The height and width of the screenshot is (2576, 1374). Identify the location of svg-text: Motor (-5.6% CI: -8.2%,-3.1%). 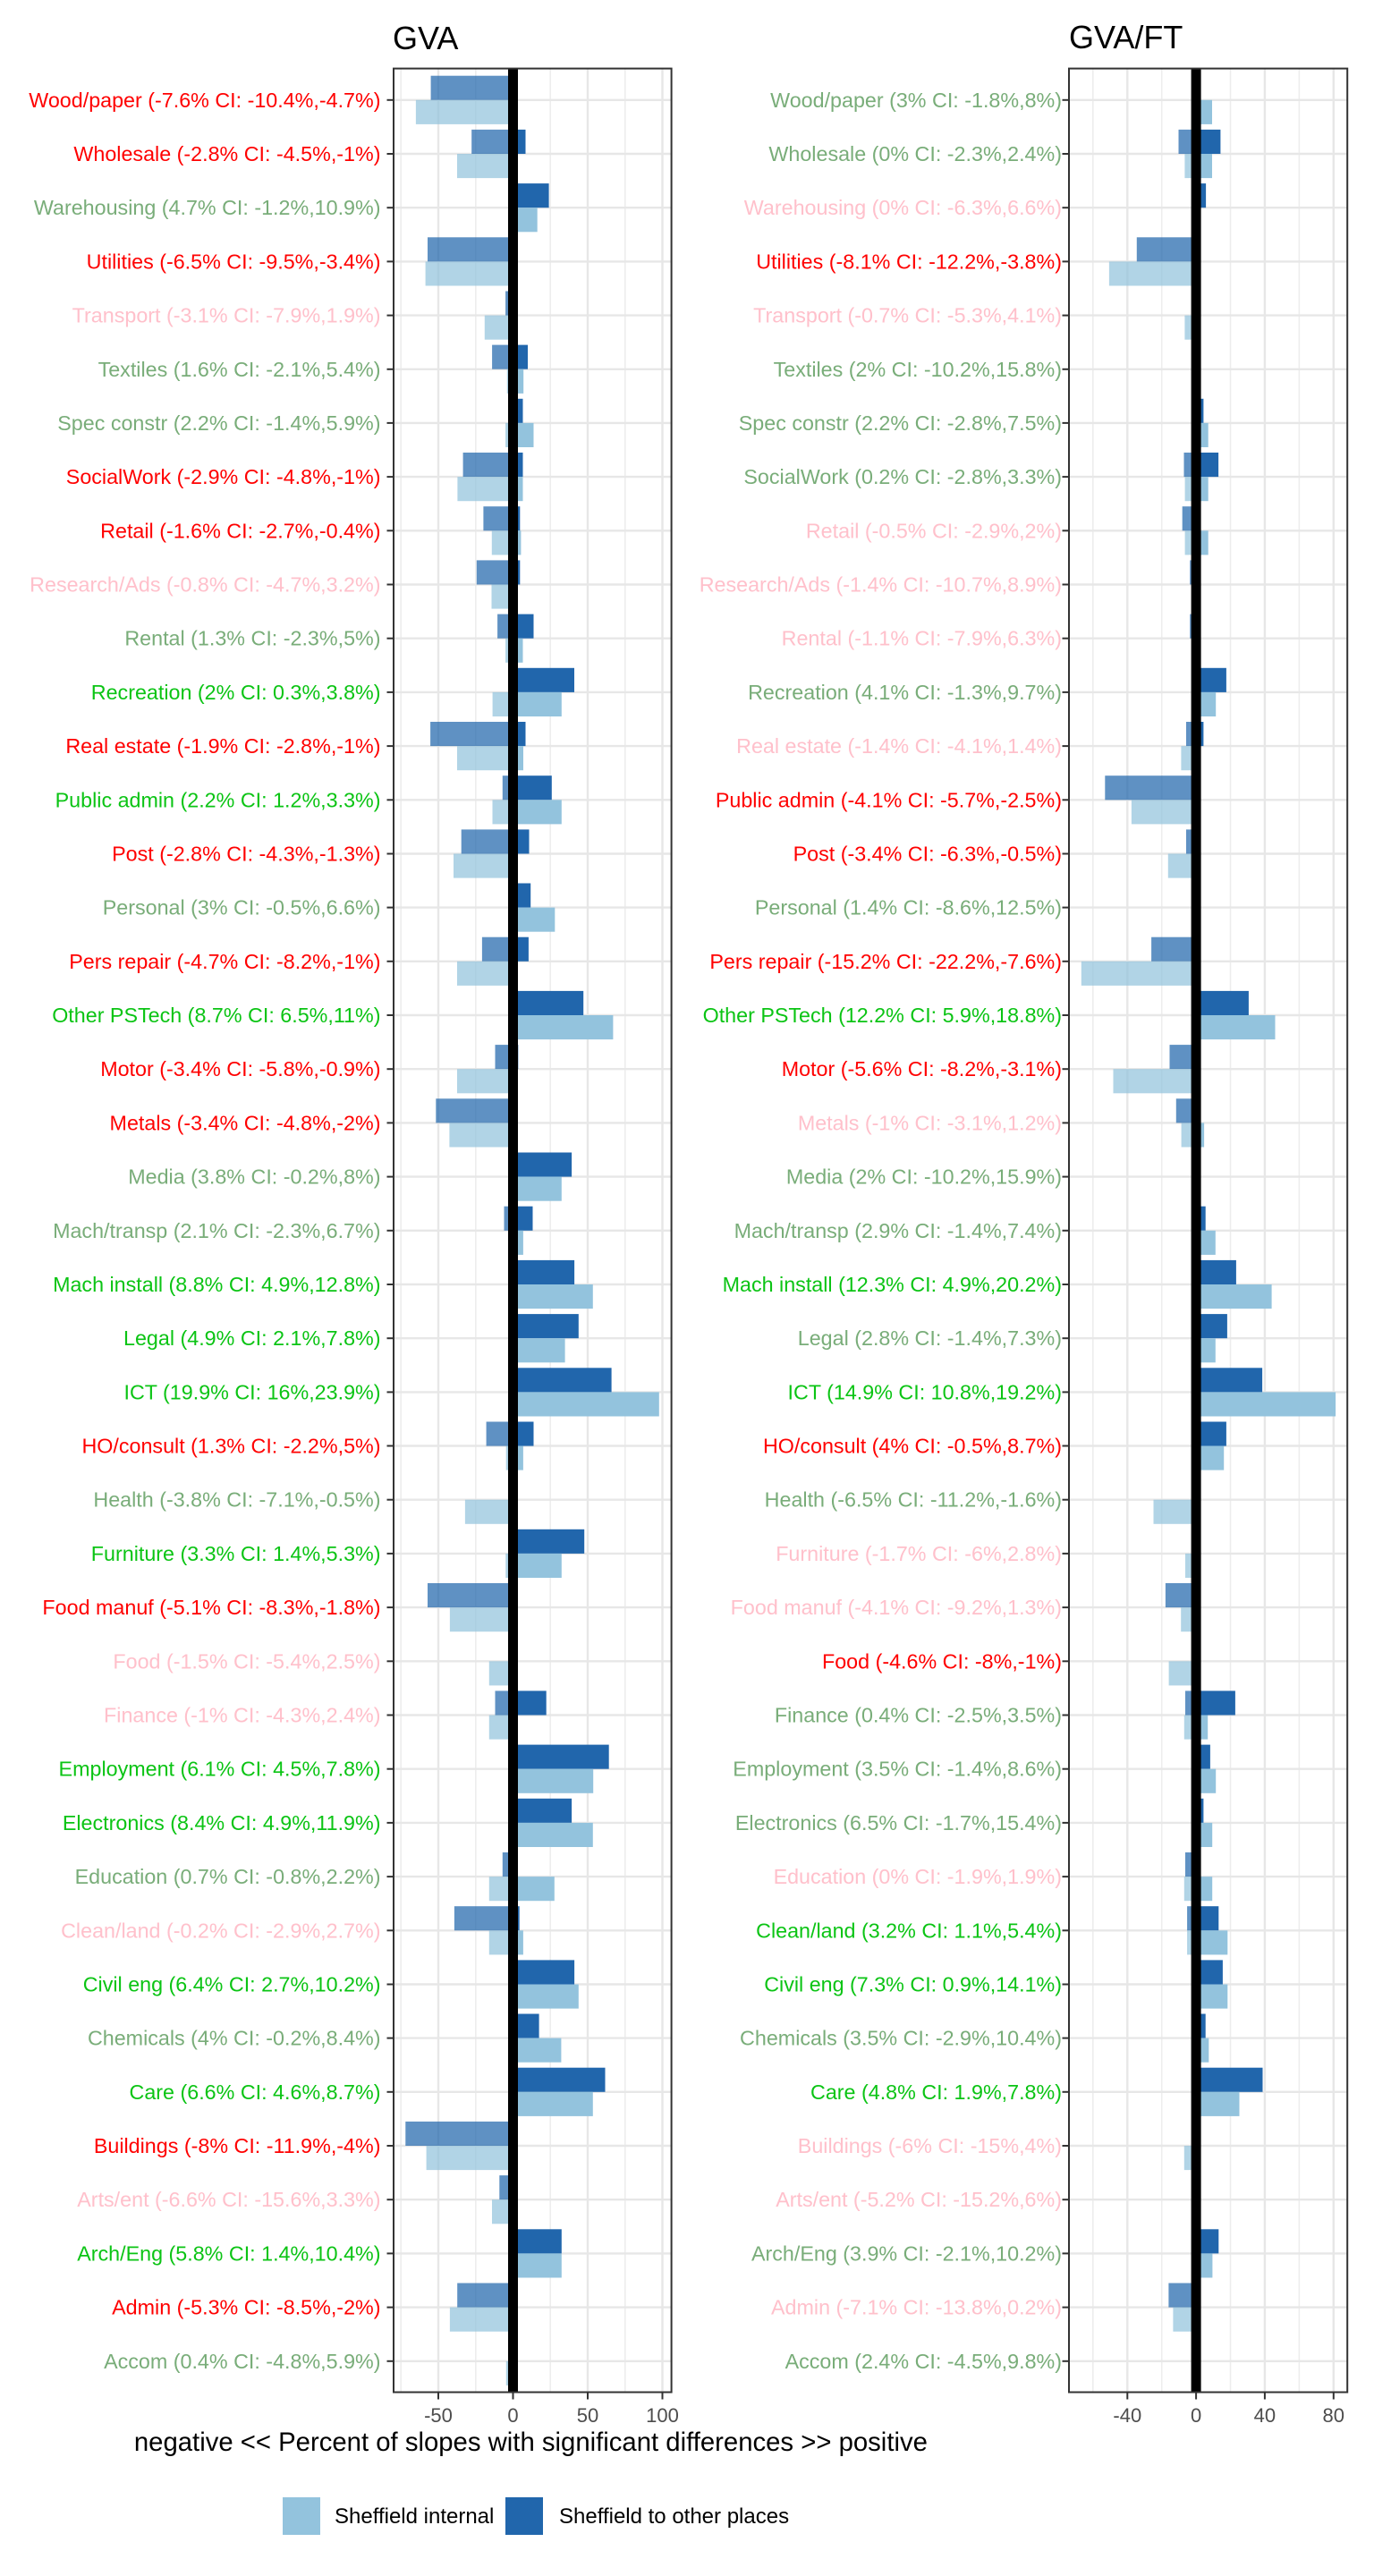
(922, 1068).